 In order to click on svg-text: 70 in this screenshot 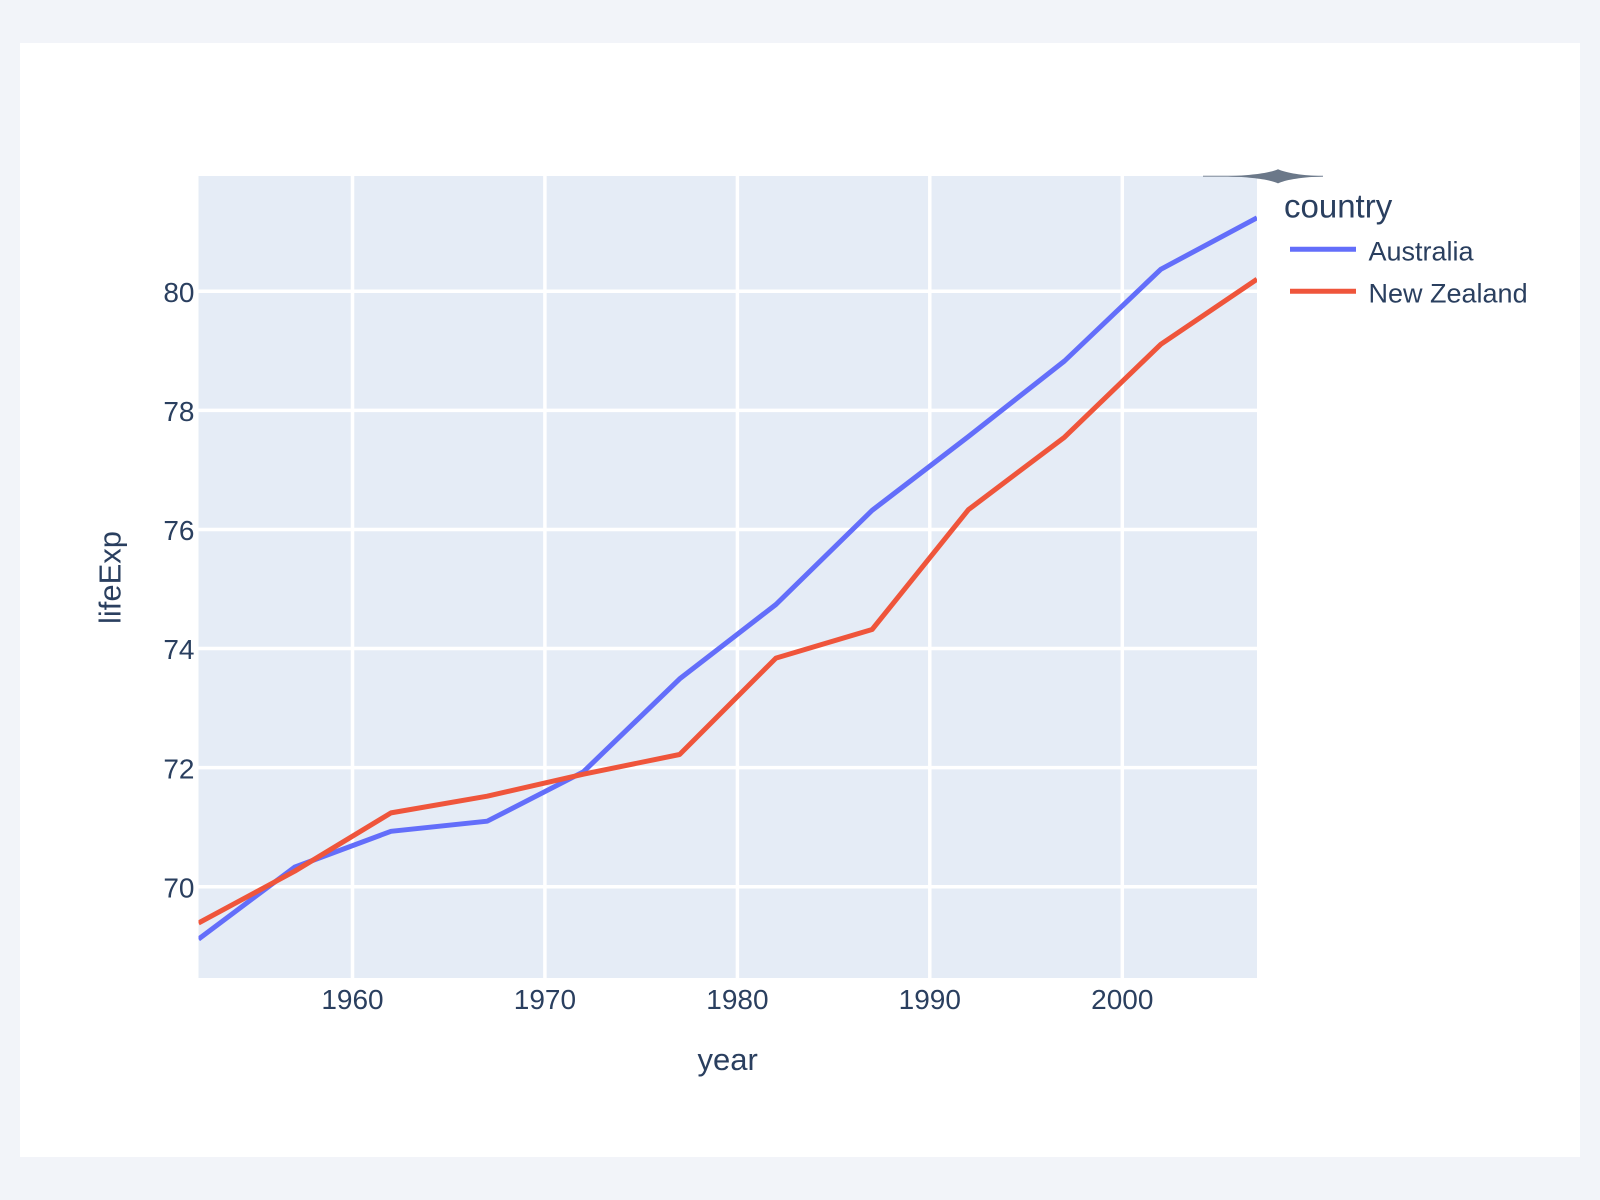, I will do `click(178, 887)`.